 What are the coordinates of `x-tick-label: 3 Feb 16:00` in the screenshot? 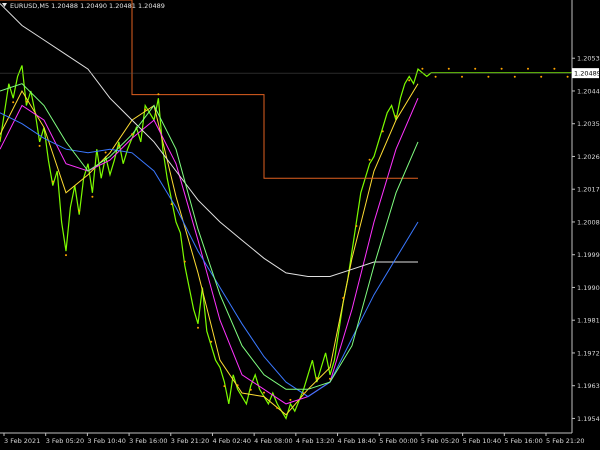 It's located at (148, 441).